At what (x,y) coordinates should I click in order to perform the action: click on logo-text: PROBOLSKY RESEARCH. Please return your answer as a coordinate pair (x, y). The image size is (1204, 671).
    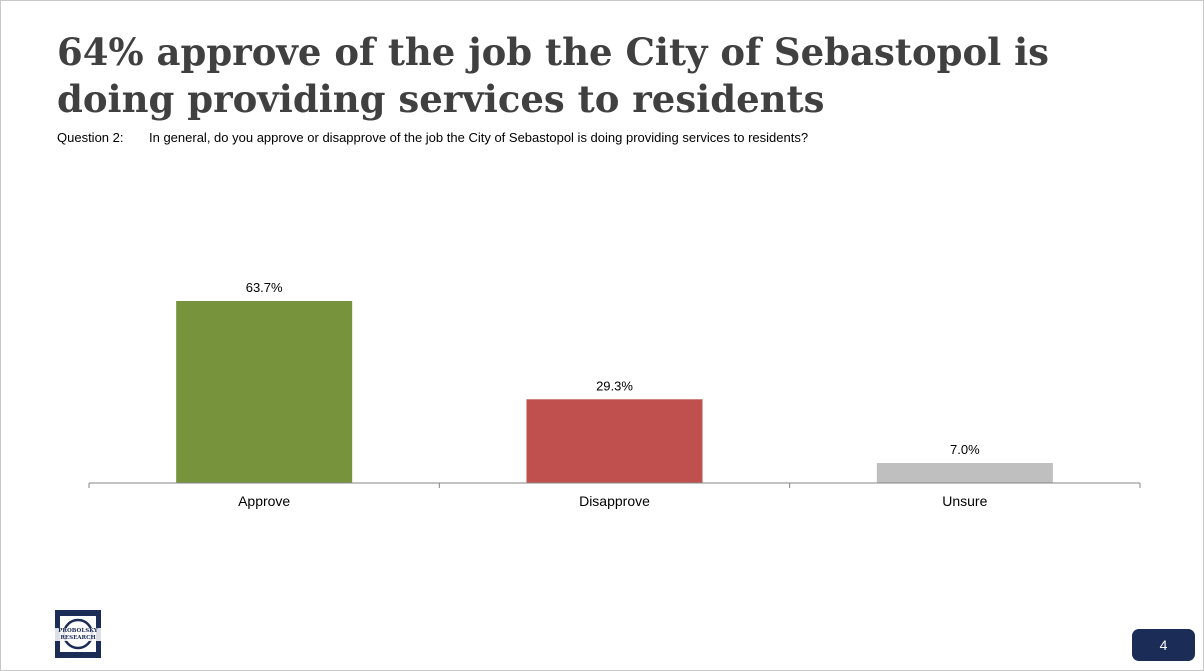
    Looking at the image, I should click on (78, 634).